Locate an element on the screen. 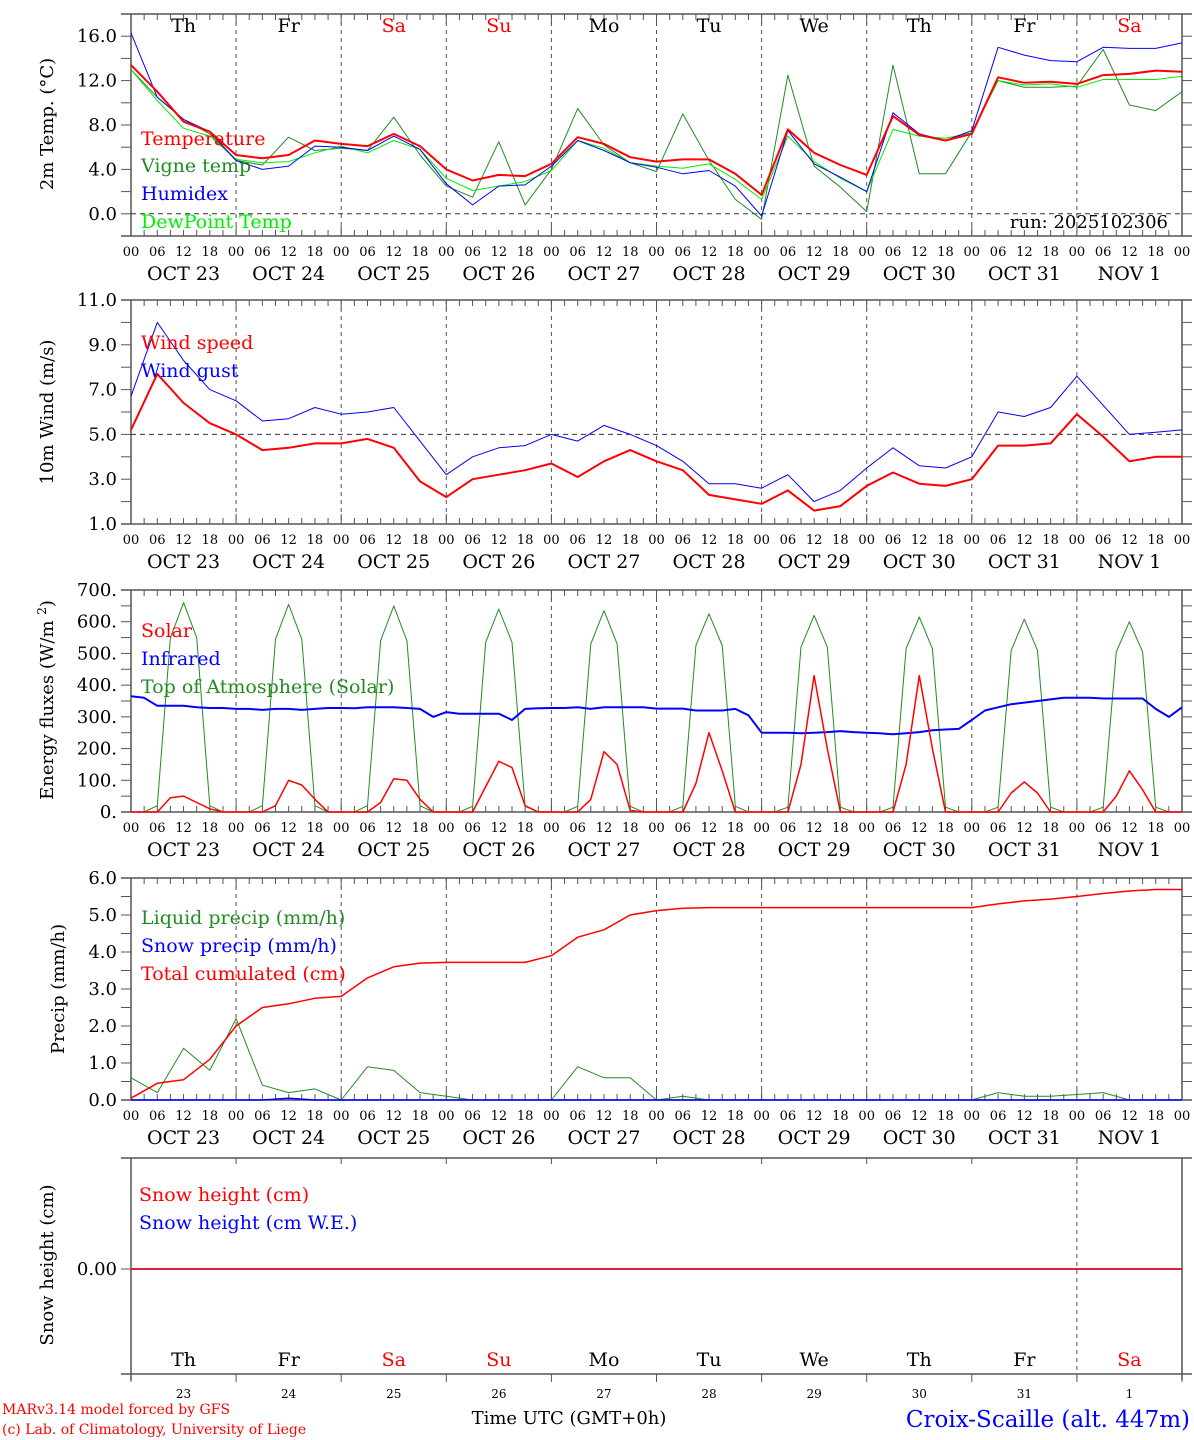  x-date-label: OCT 26 is located at coordinates (498, 562).